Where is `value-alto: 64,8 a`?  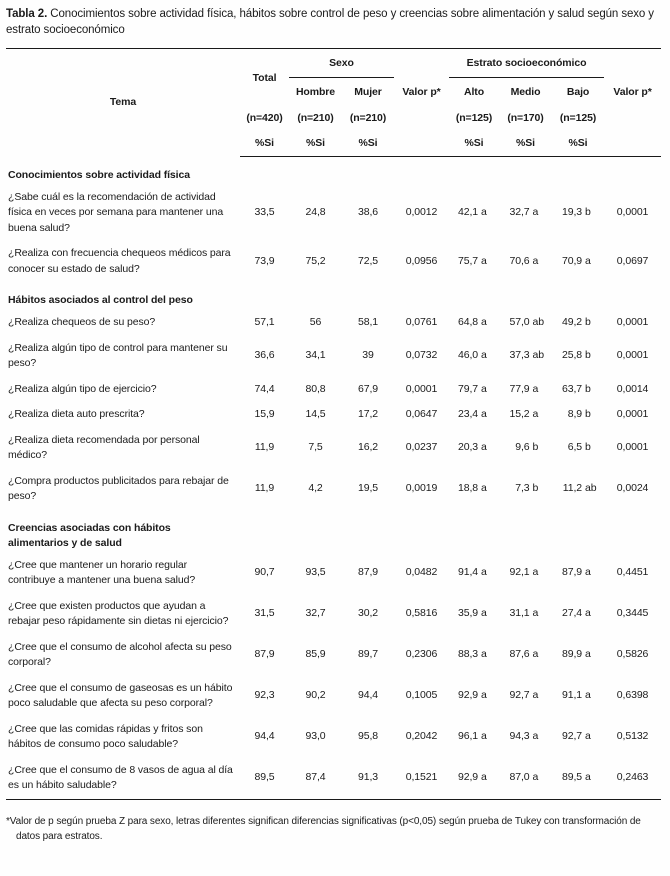
value-alto: 64,8 a is located at coordinates (474, 323).